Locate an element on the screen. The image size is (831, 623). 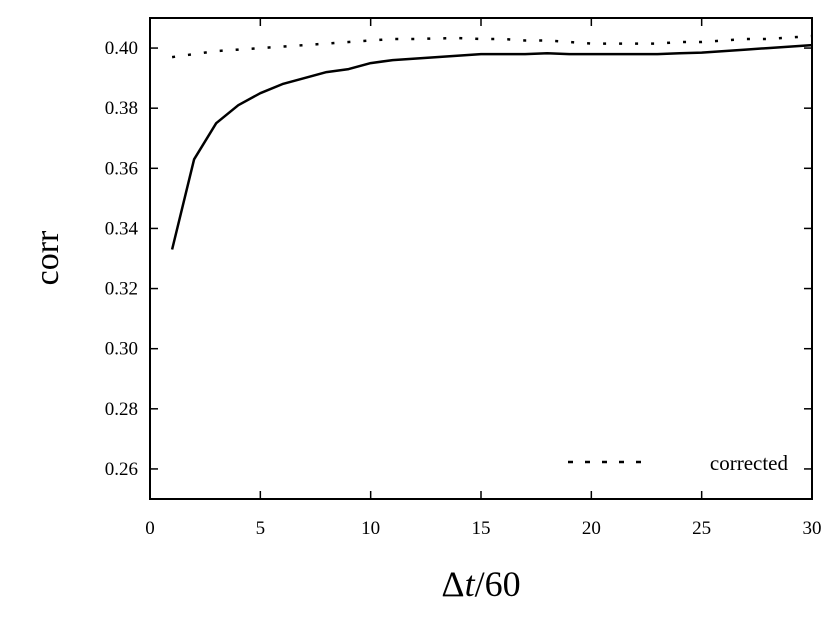
y-tick-label: 0.26 is located at coordinates (121, 469).